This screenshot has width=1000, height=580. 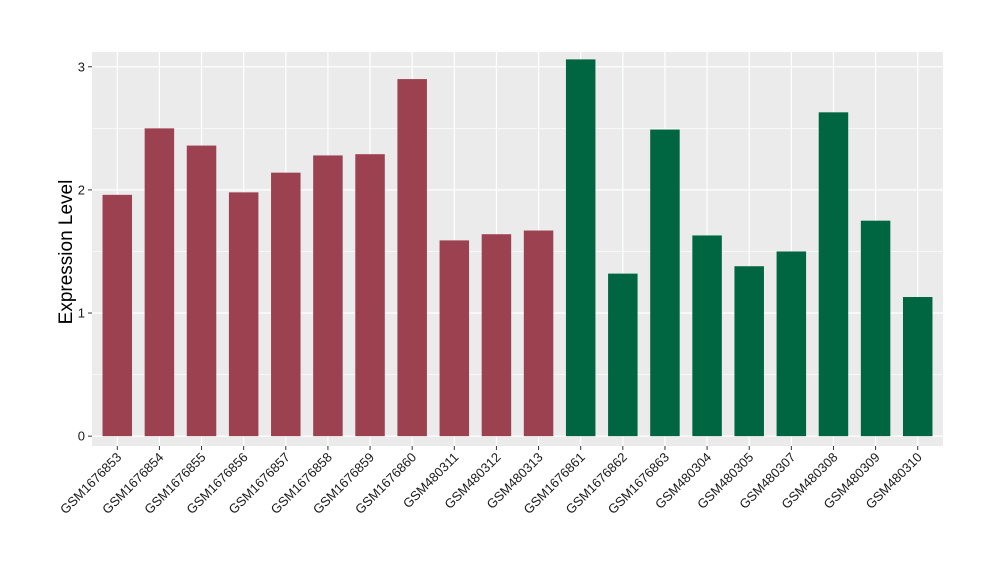 What do you see at coordinates (159, 282) in the screenshot?
I see `bar-GSM1676854` at bounding box center [159, 282].